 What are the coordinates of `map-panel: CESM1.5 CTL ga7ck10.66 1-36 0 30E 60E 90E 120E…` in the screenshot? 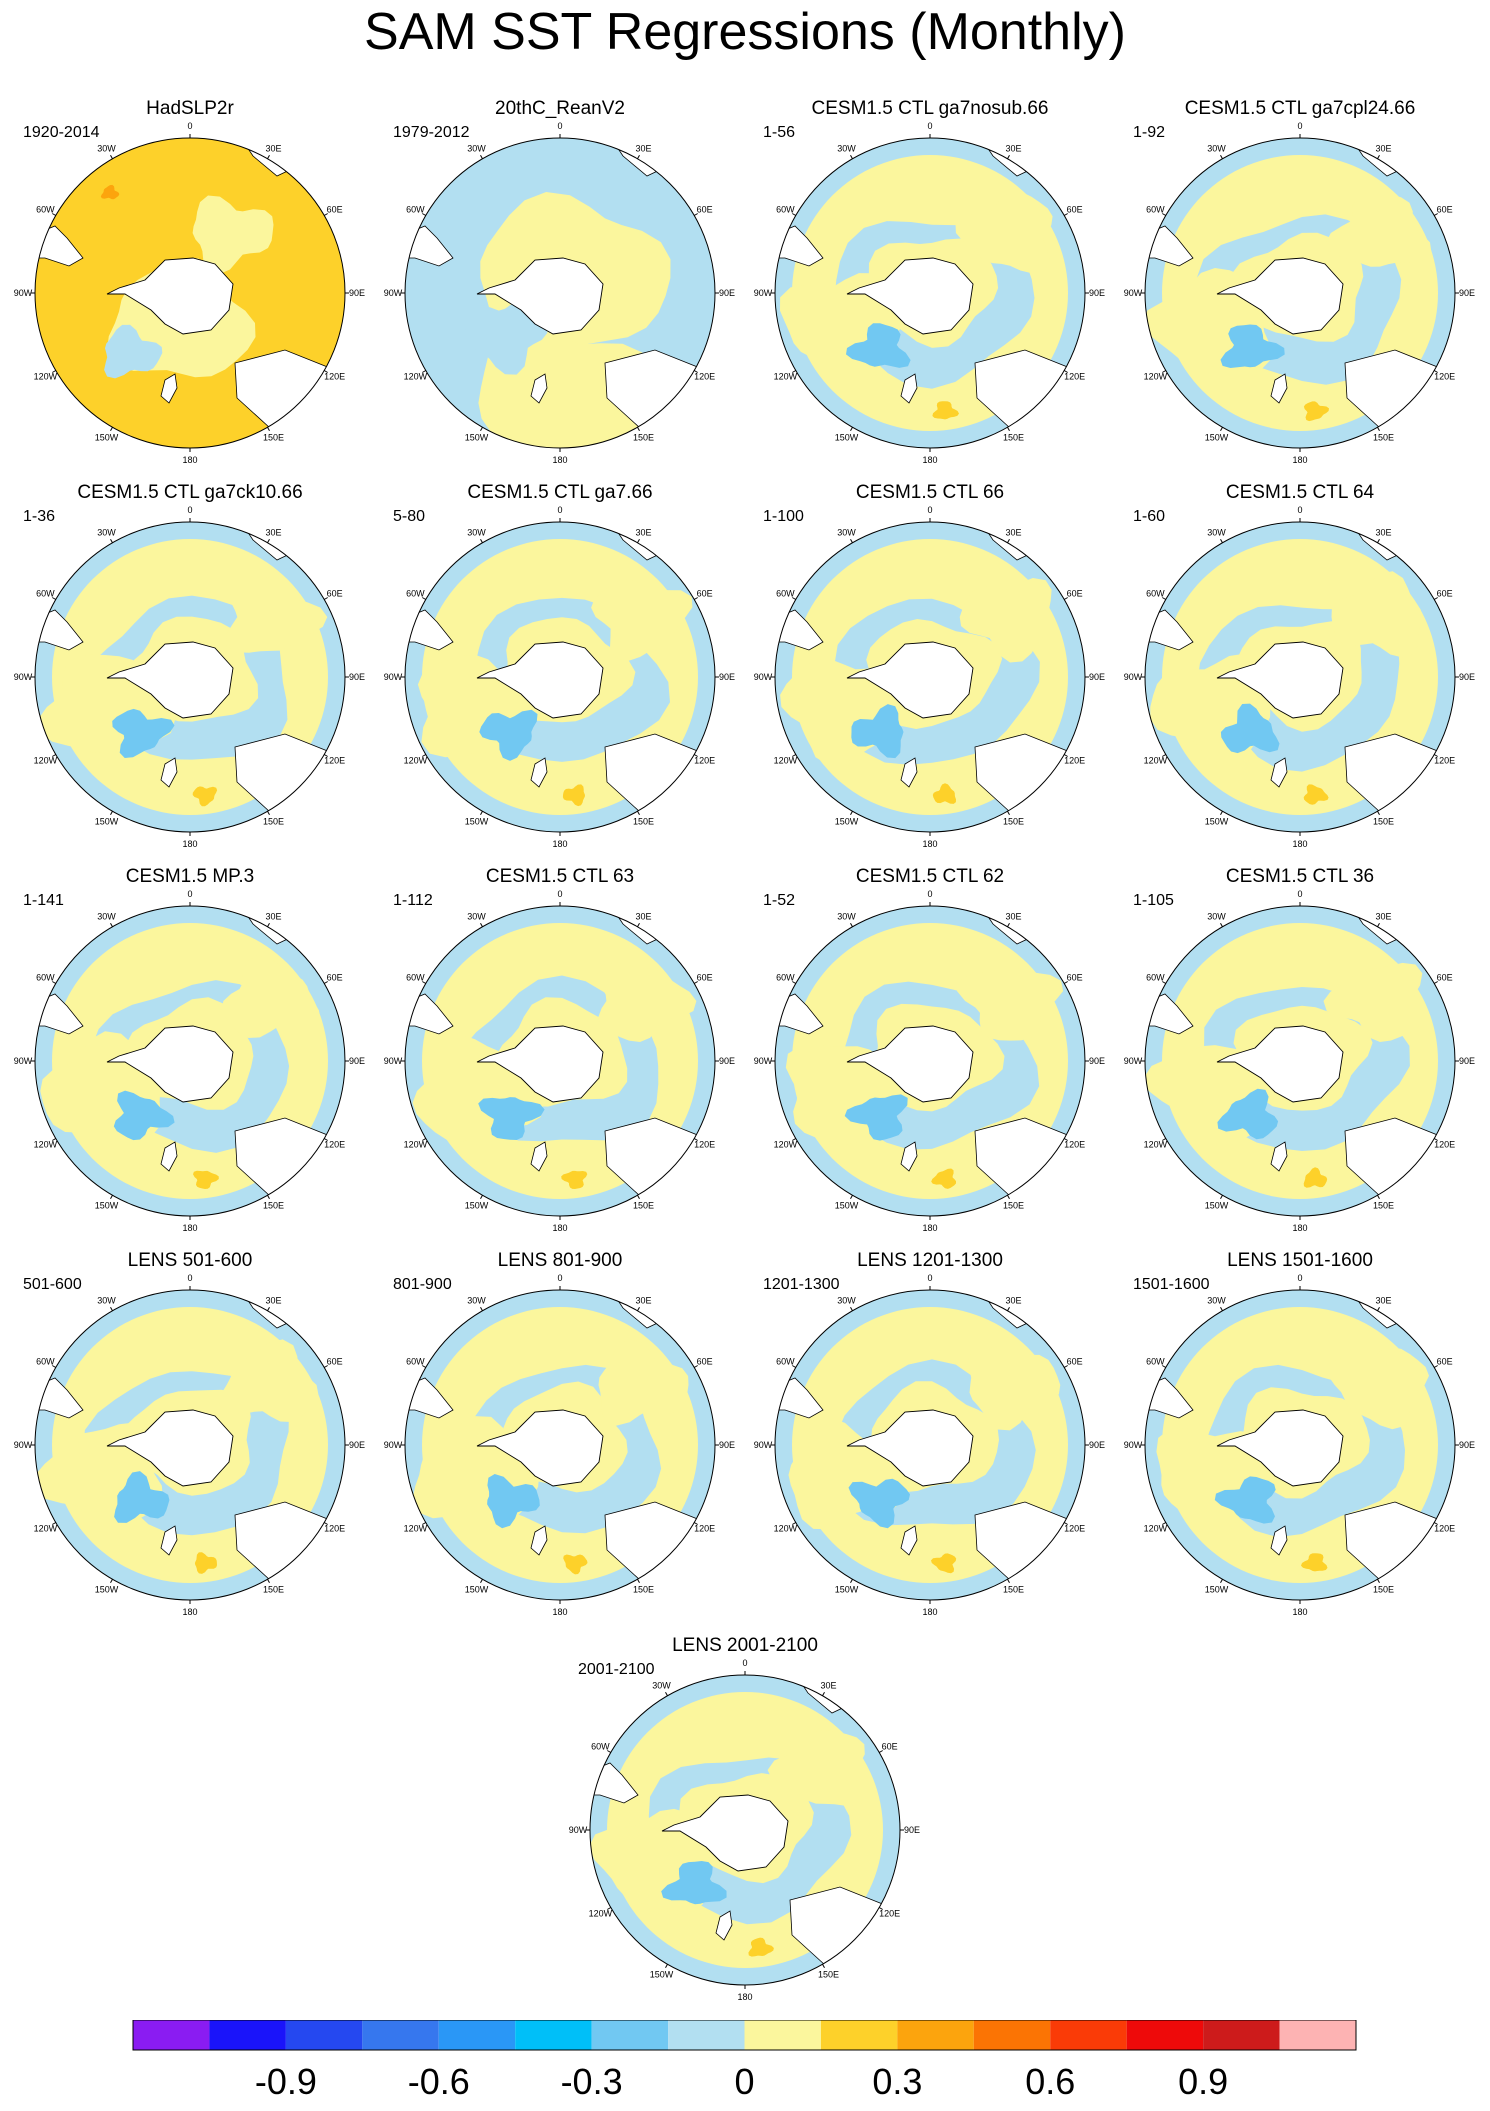 It's located at (190, 657).